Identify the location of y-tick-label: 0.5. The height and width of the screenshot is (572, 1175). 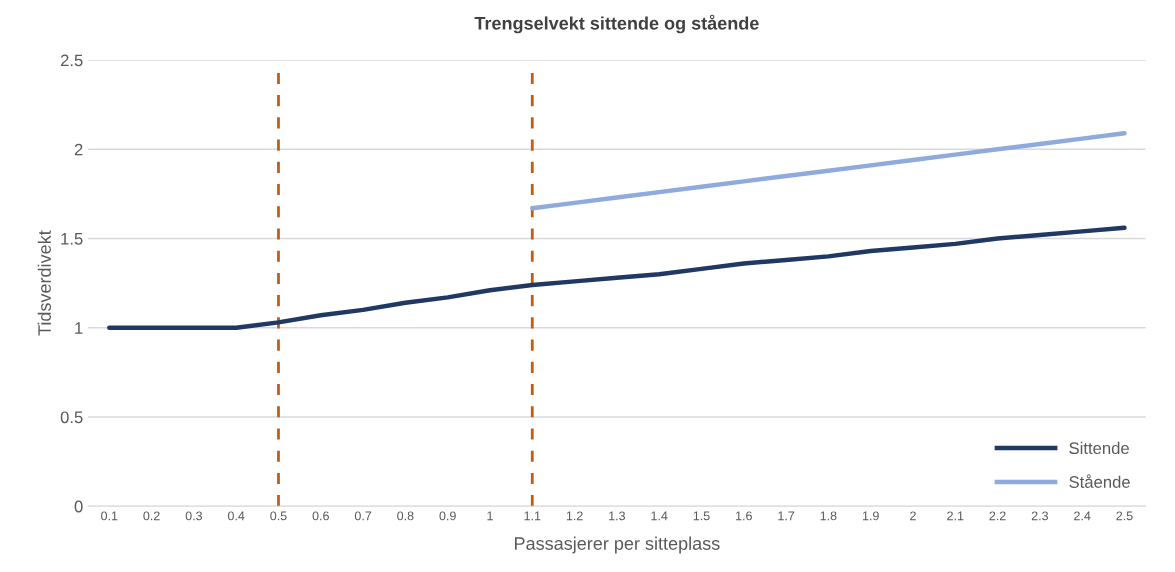
(71, 417).